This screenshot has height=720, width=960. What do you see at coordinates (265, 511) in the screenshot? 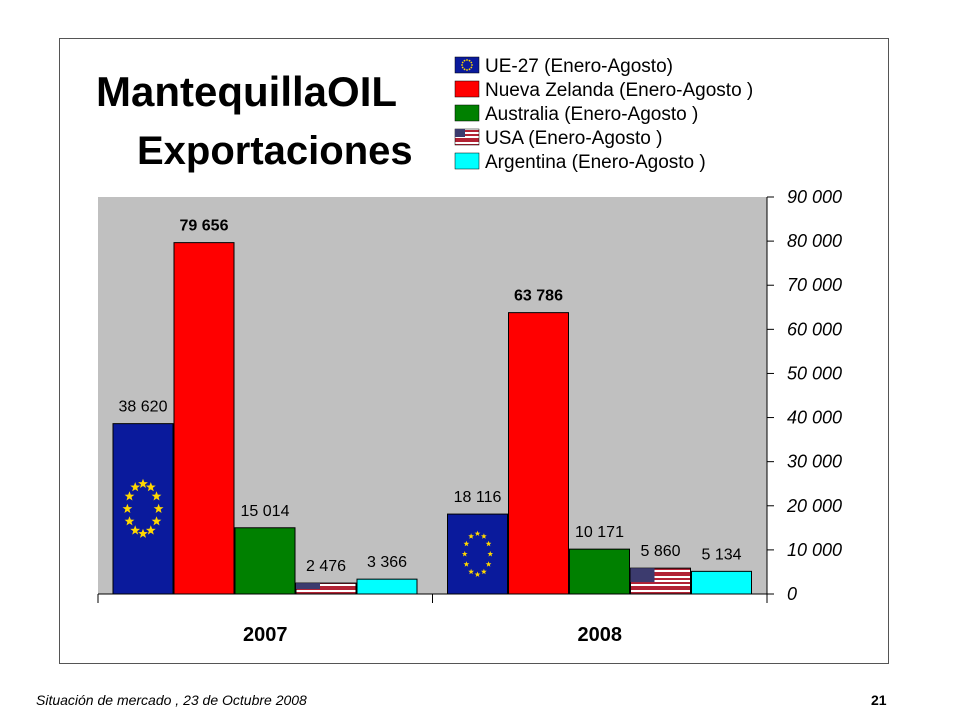
I see `data-label: 15 014` at bounding box center [265, 511].